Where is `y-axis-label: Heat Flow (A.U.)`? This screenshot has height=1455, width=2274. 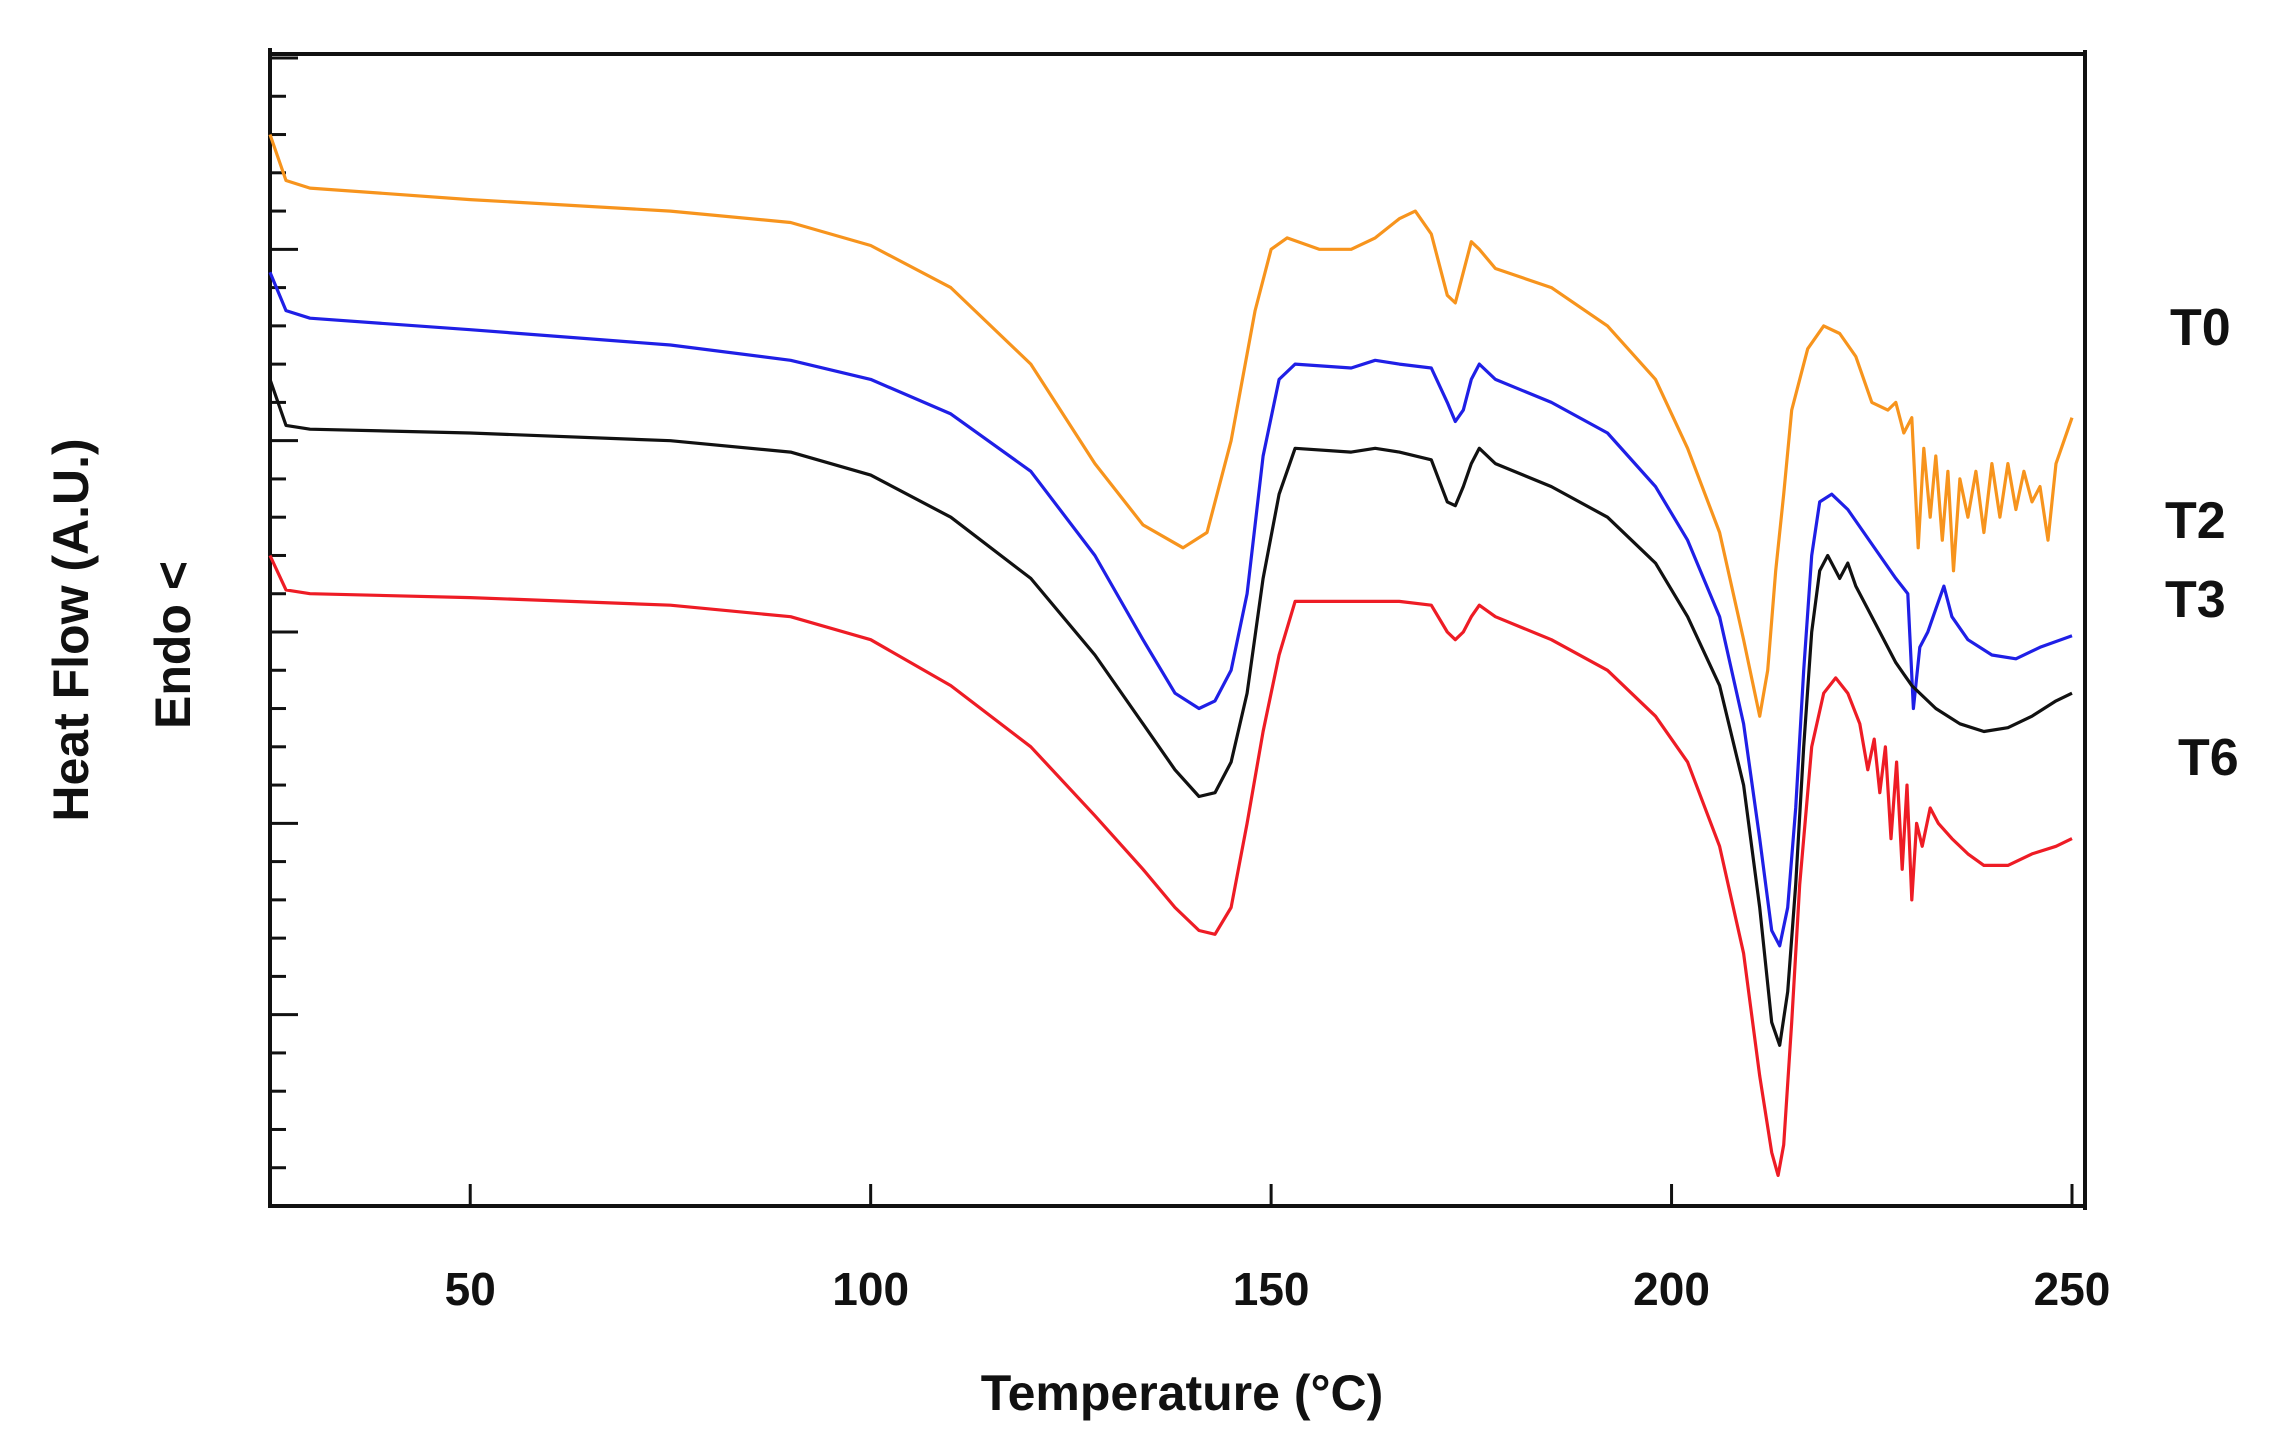 y-axis-label: Heat Flow (A.U.) is located at coordinates (71, 629).